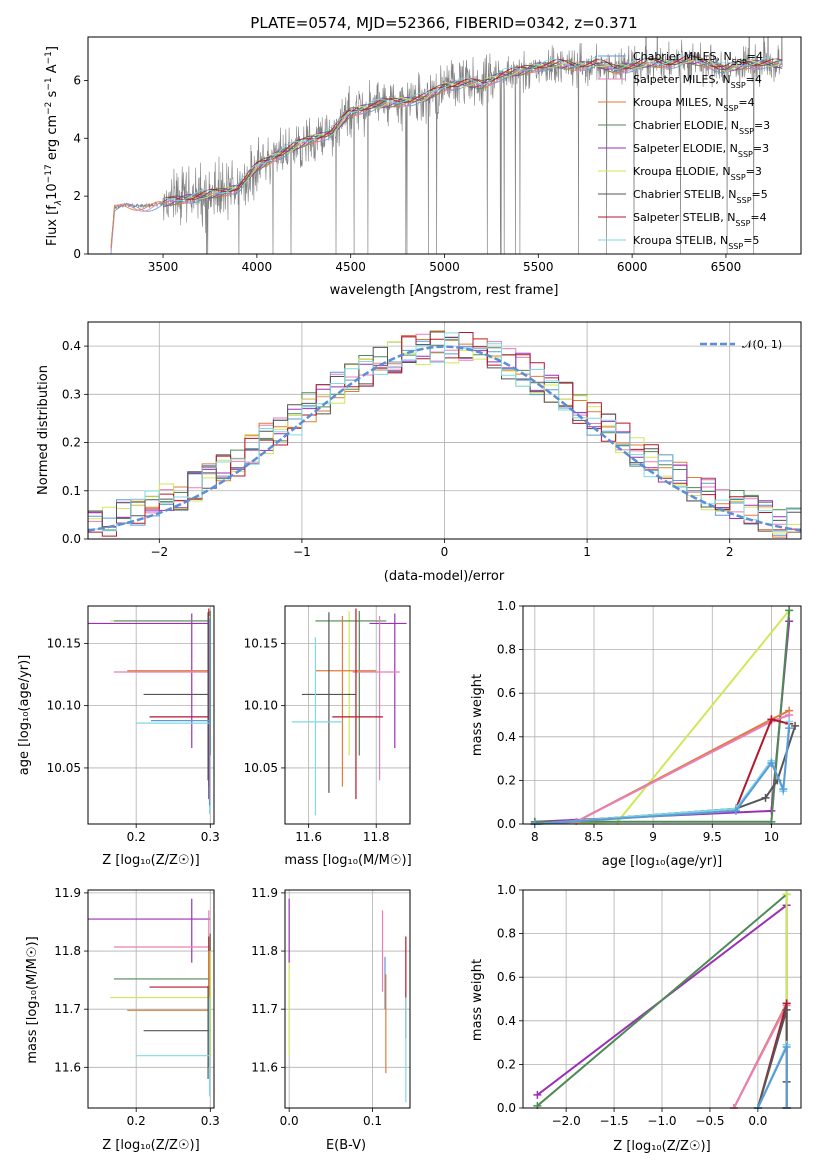 The image size is (819, 1170). Describe the element at coordinates (67, 951) in the screenshot. I see `y-tick-label: 11.8` at that location.